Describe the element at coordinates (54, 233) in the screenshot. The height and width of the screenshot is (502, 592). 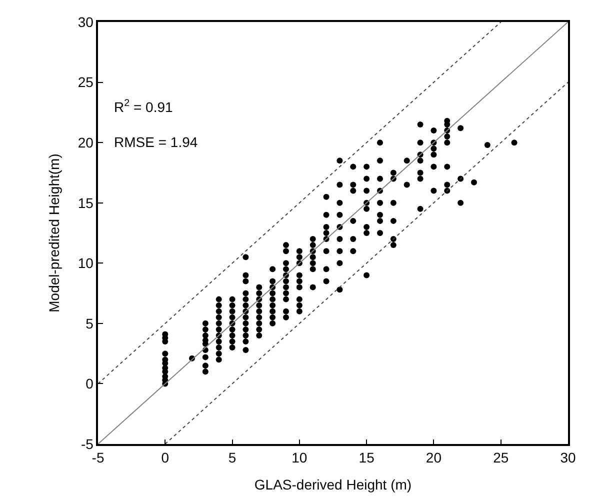
I see `y-axis-title: Model-predited Height(m)` at that location.